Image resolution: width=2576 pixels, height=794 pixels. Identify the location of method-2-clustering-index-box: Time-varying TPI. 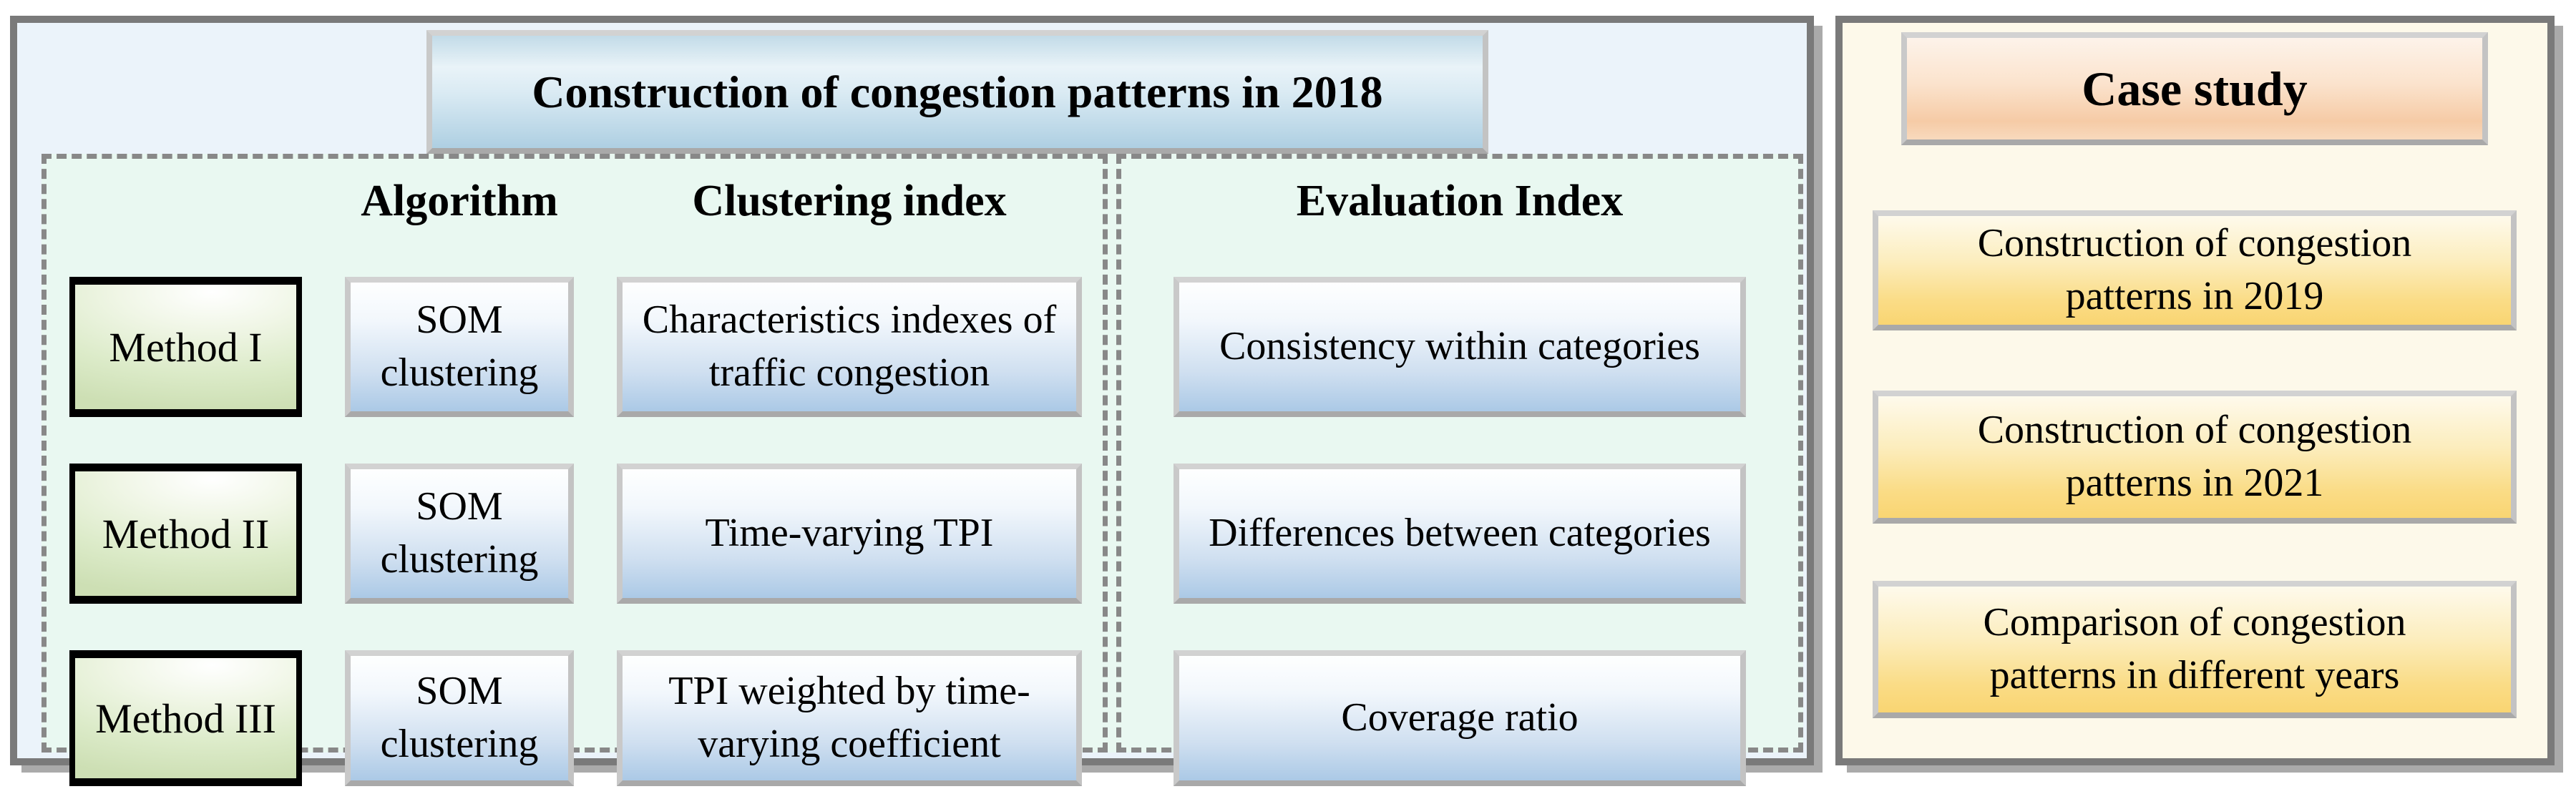
(849, 534).